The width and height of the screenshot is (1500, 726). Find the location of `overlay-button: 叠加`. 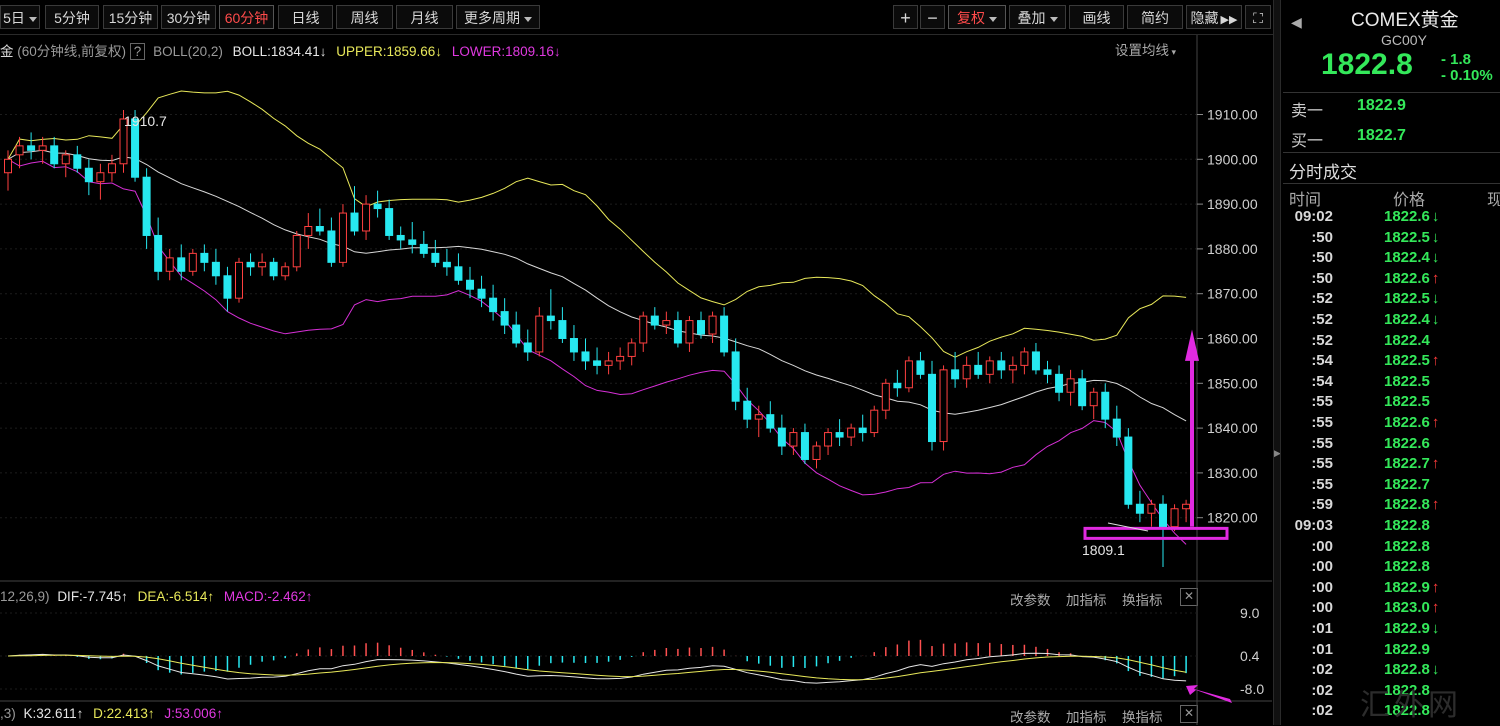

overlay-button: 叠加 is located at coordinates (1037, 17).